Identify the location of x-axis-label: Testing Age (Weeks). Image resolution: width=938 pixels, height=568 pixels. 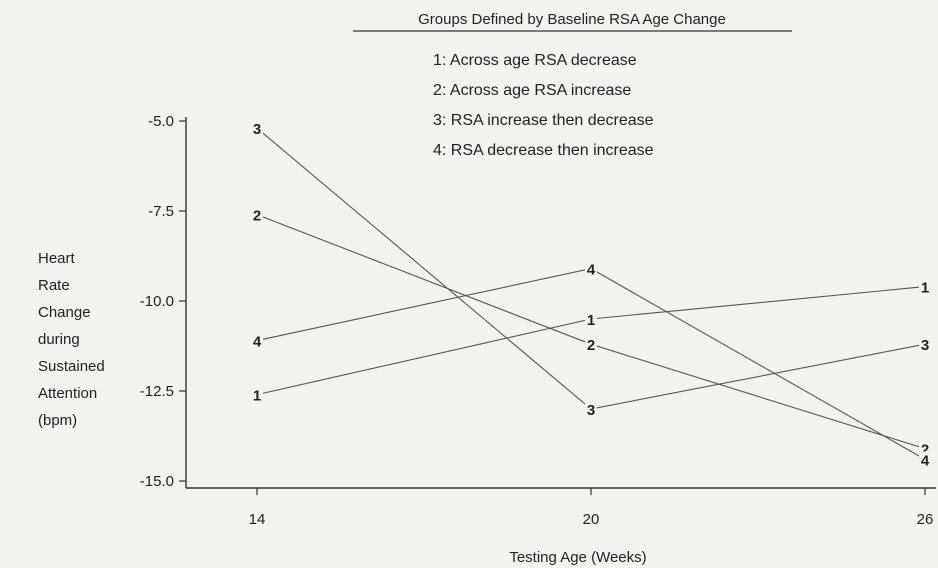
(577, 557).